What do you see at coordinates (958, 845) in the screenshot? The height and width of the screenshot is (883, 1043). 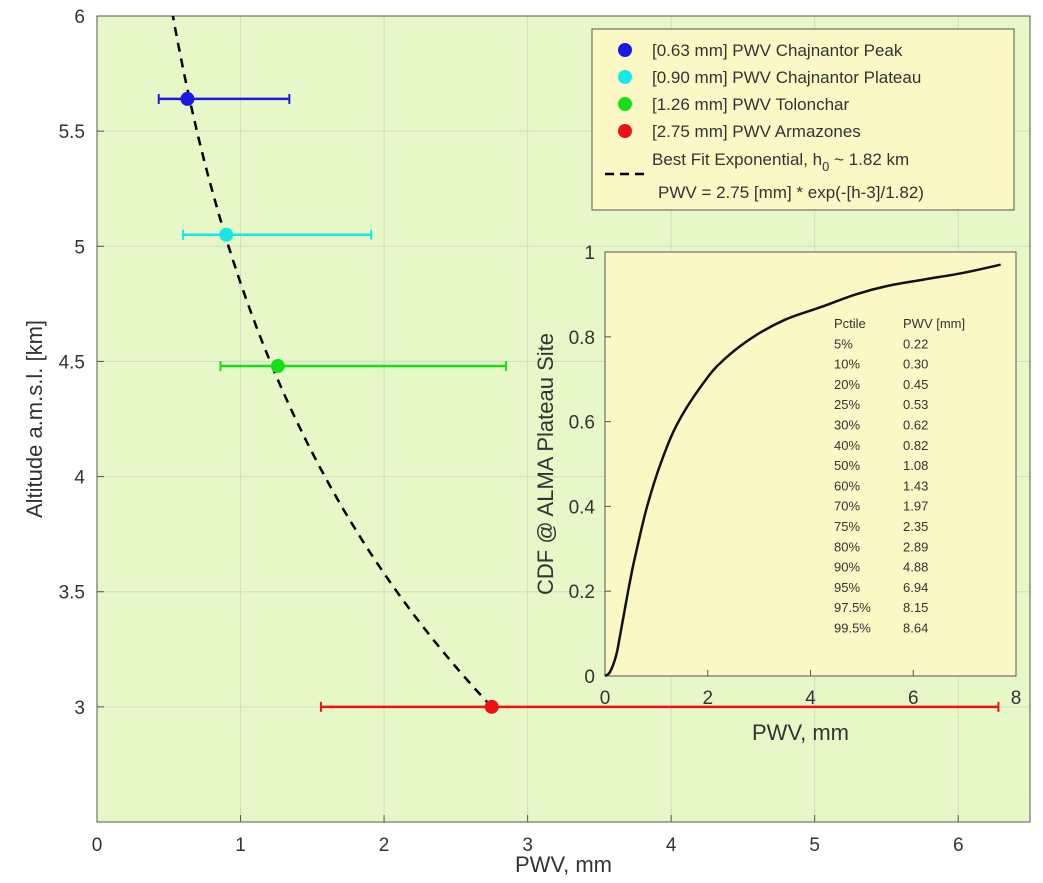 I see `main-x-tick-label: 6` at bounding box center [958, 845].